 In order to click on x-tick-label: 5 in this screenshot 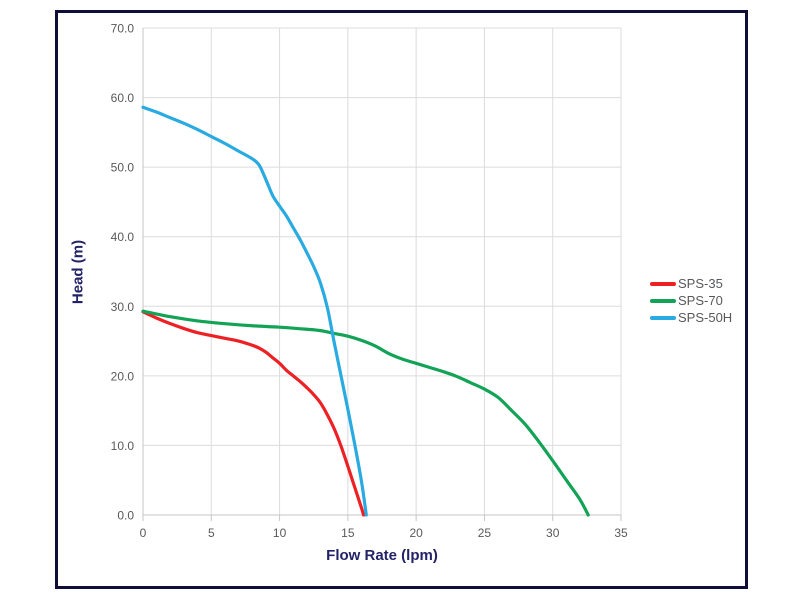, I will do `click(211, 533)`.